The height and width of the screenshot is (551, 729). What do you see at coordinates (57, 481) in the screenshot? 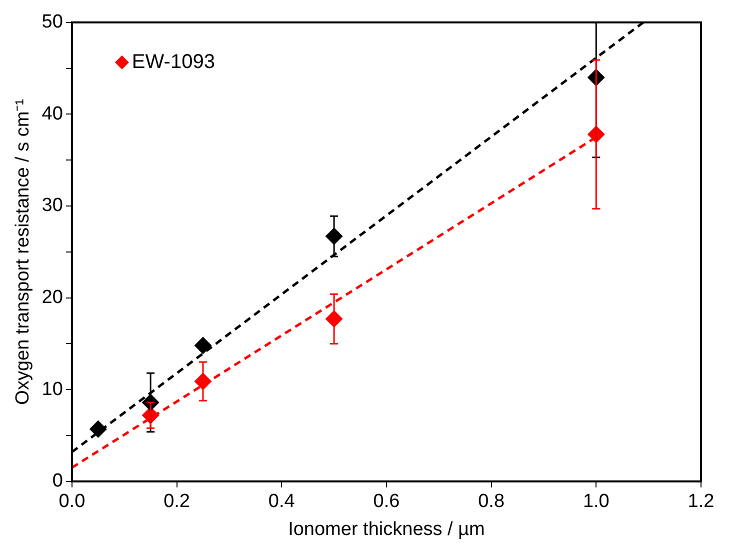
I see `y-tick-label: 0` at bounding box center [57, 481].